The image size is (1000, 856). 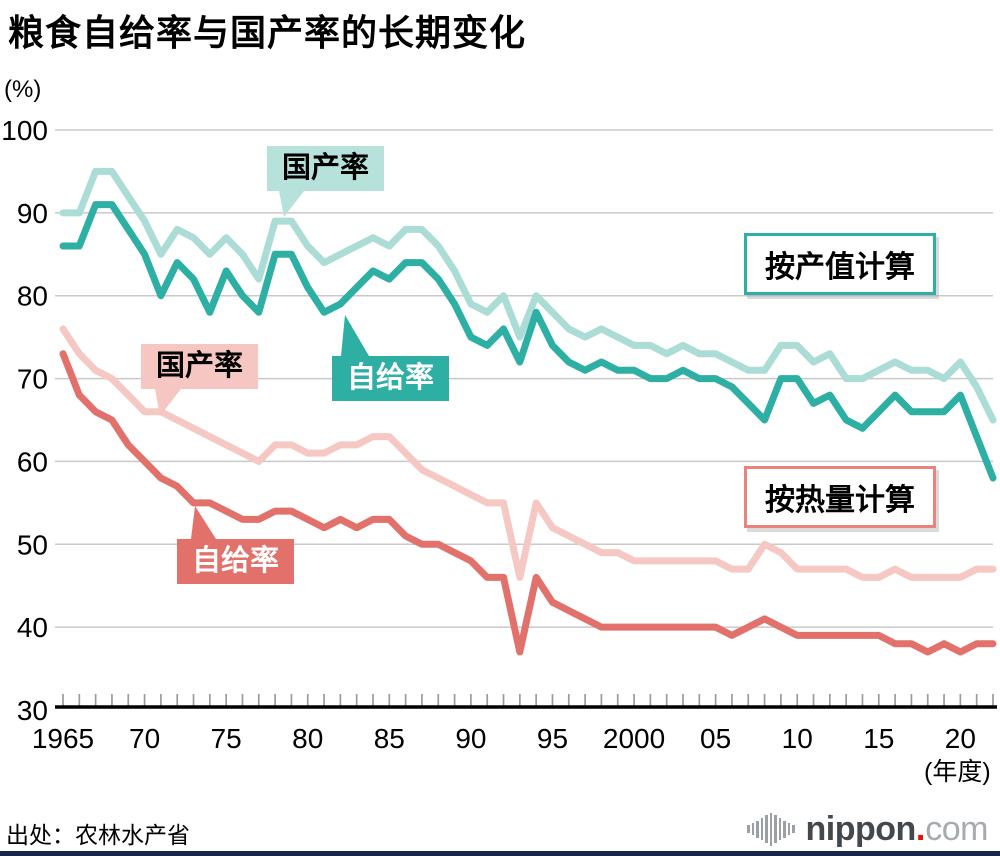 I want to click on callout-jikyuritsu-calorie: 自给率, so click(x=236, y=545).